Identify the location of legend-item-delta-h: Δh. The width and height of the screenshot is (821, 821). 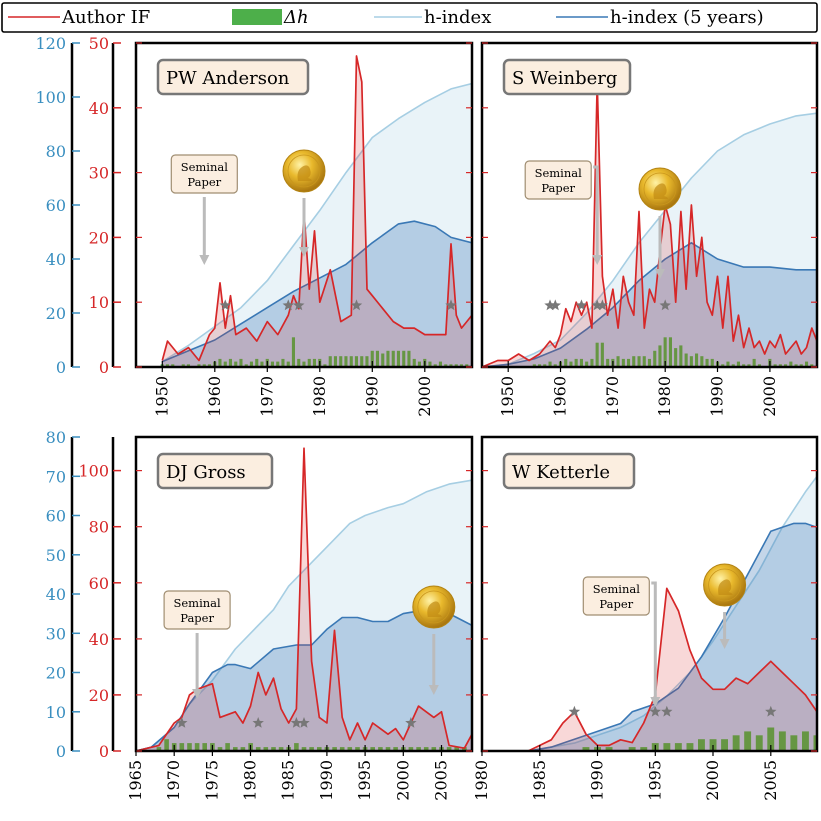
(270, 17).